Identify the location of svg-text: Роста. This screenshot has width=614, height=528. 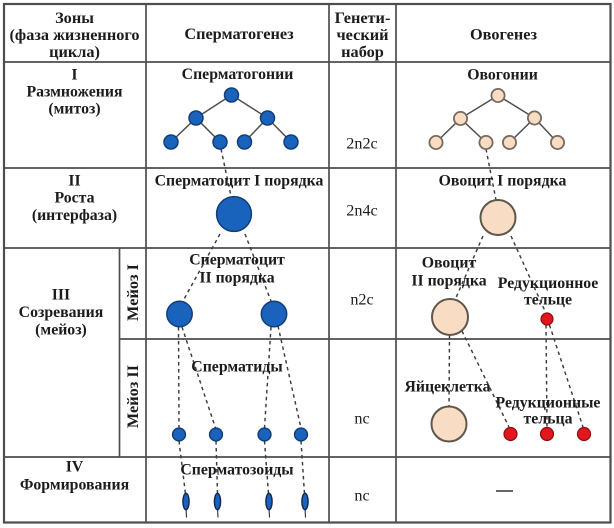
(74, 198).